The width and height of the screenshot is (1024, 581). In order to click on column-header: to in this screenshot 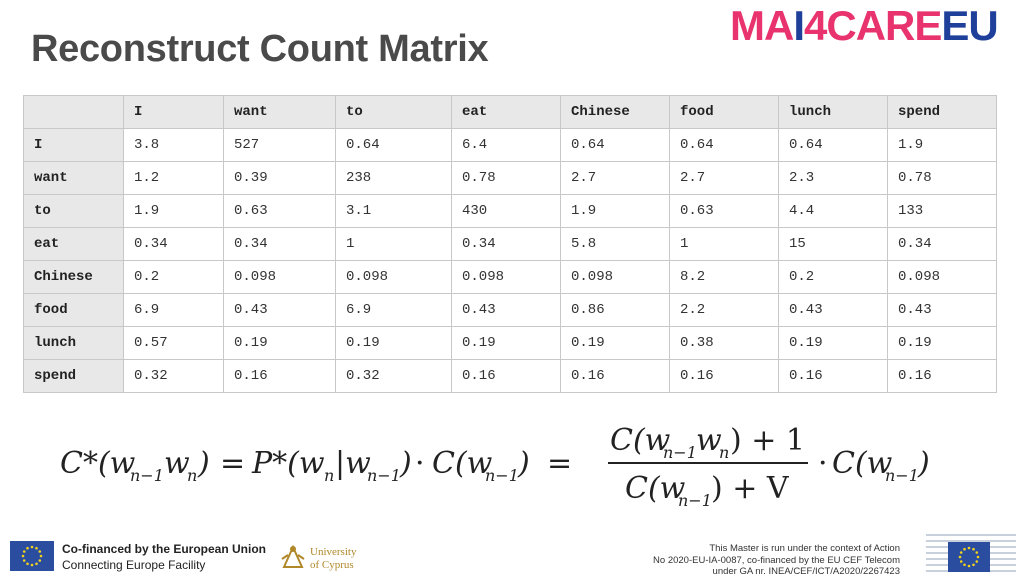, I will do `click(393, 112)`.